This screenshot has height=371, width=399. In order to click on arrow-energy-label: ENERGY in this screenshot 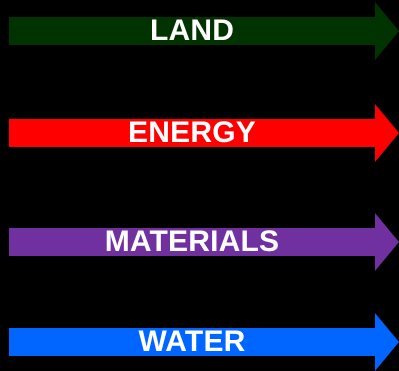, I will do `click(192, 133)`.